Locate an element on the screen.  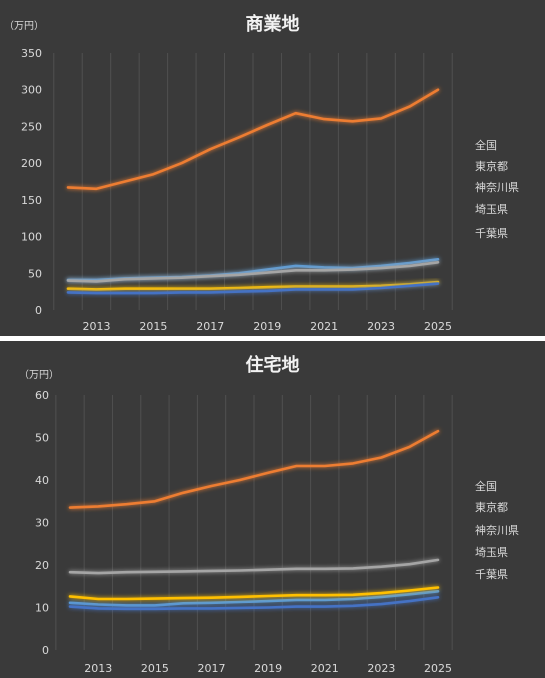
chart-title: 住宅地 is located at coordinates (272, 365).